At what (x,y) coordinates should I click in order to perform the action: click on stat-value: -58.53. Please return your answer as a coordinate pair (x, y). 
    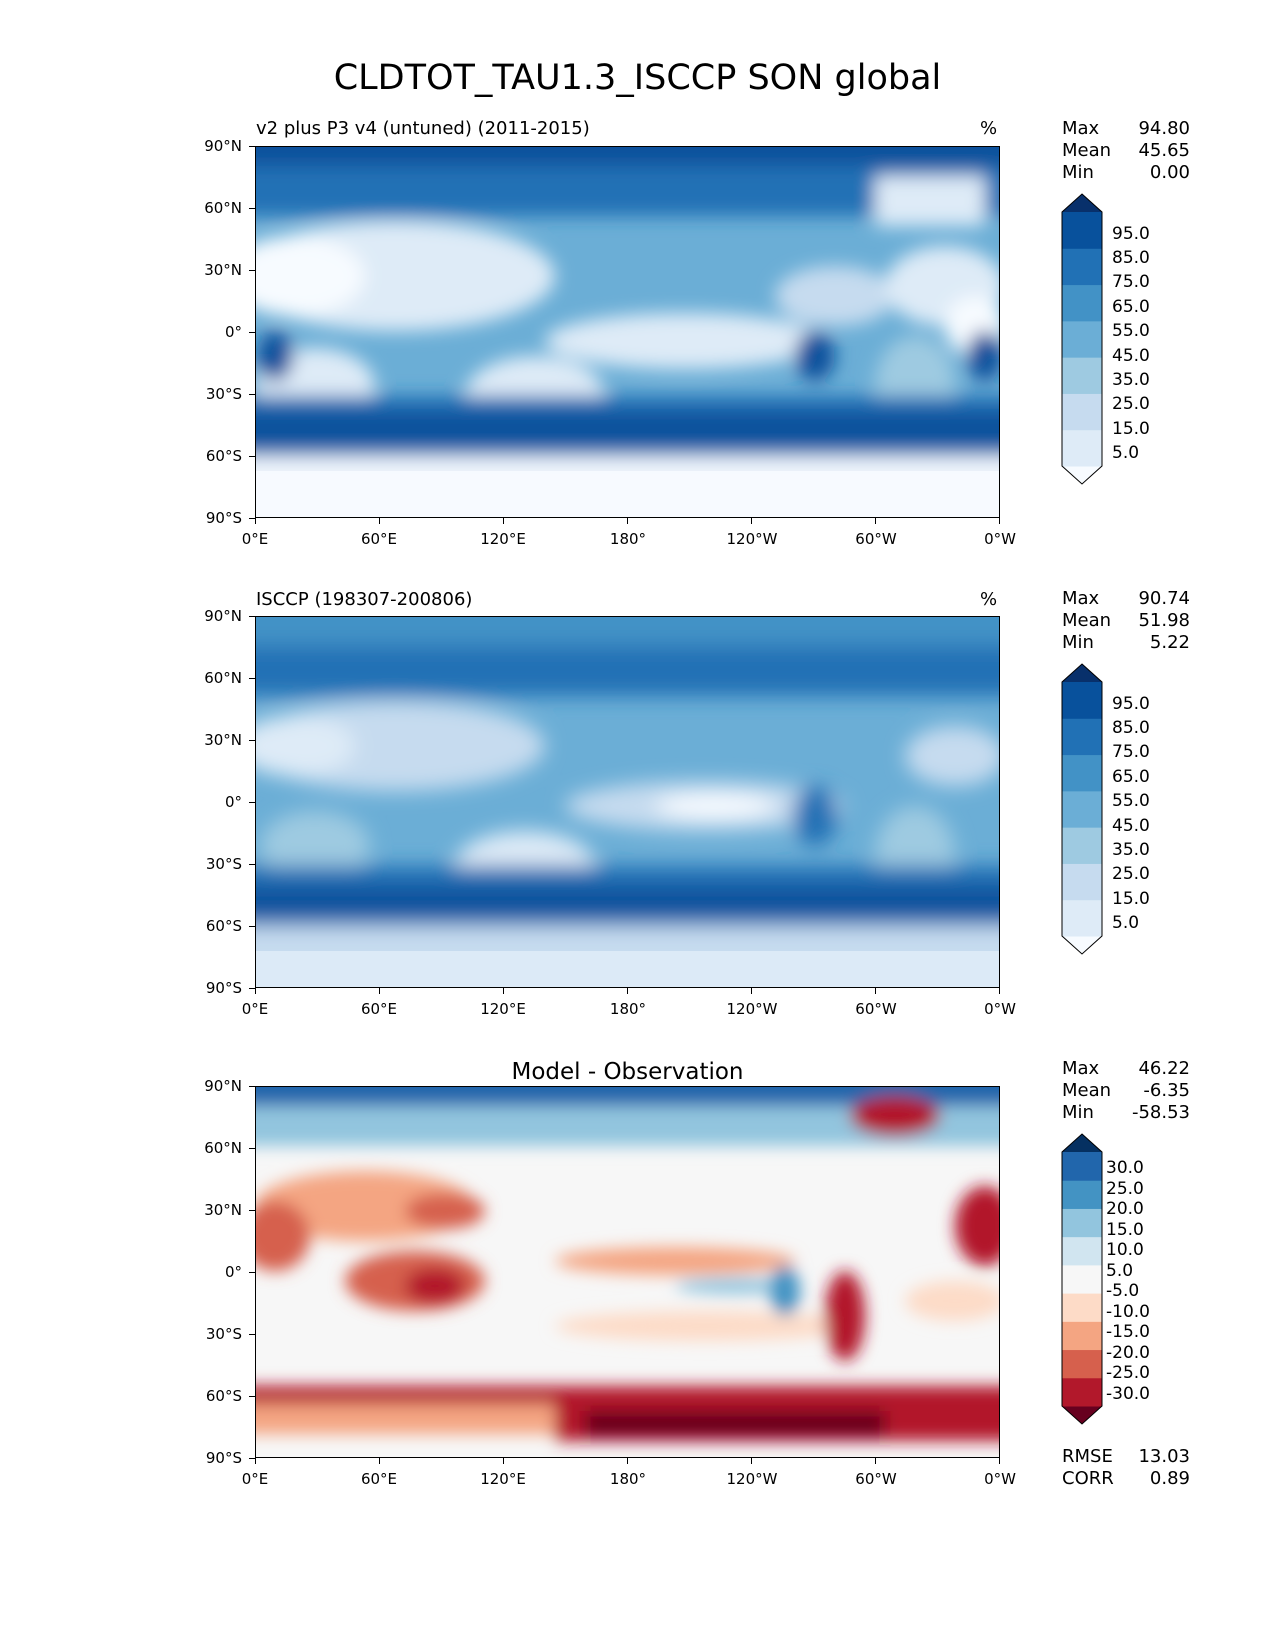
    Looking at the image, I should click on (1160, 1112).